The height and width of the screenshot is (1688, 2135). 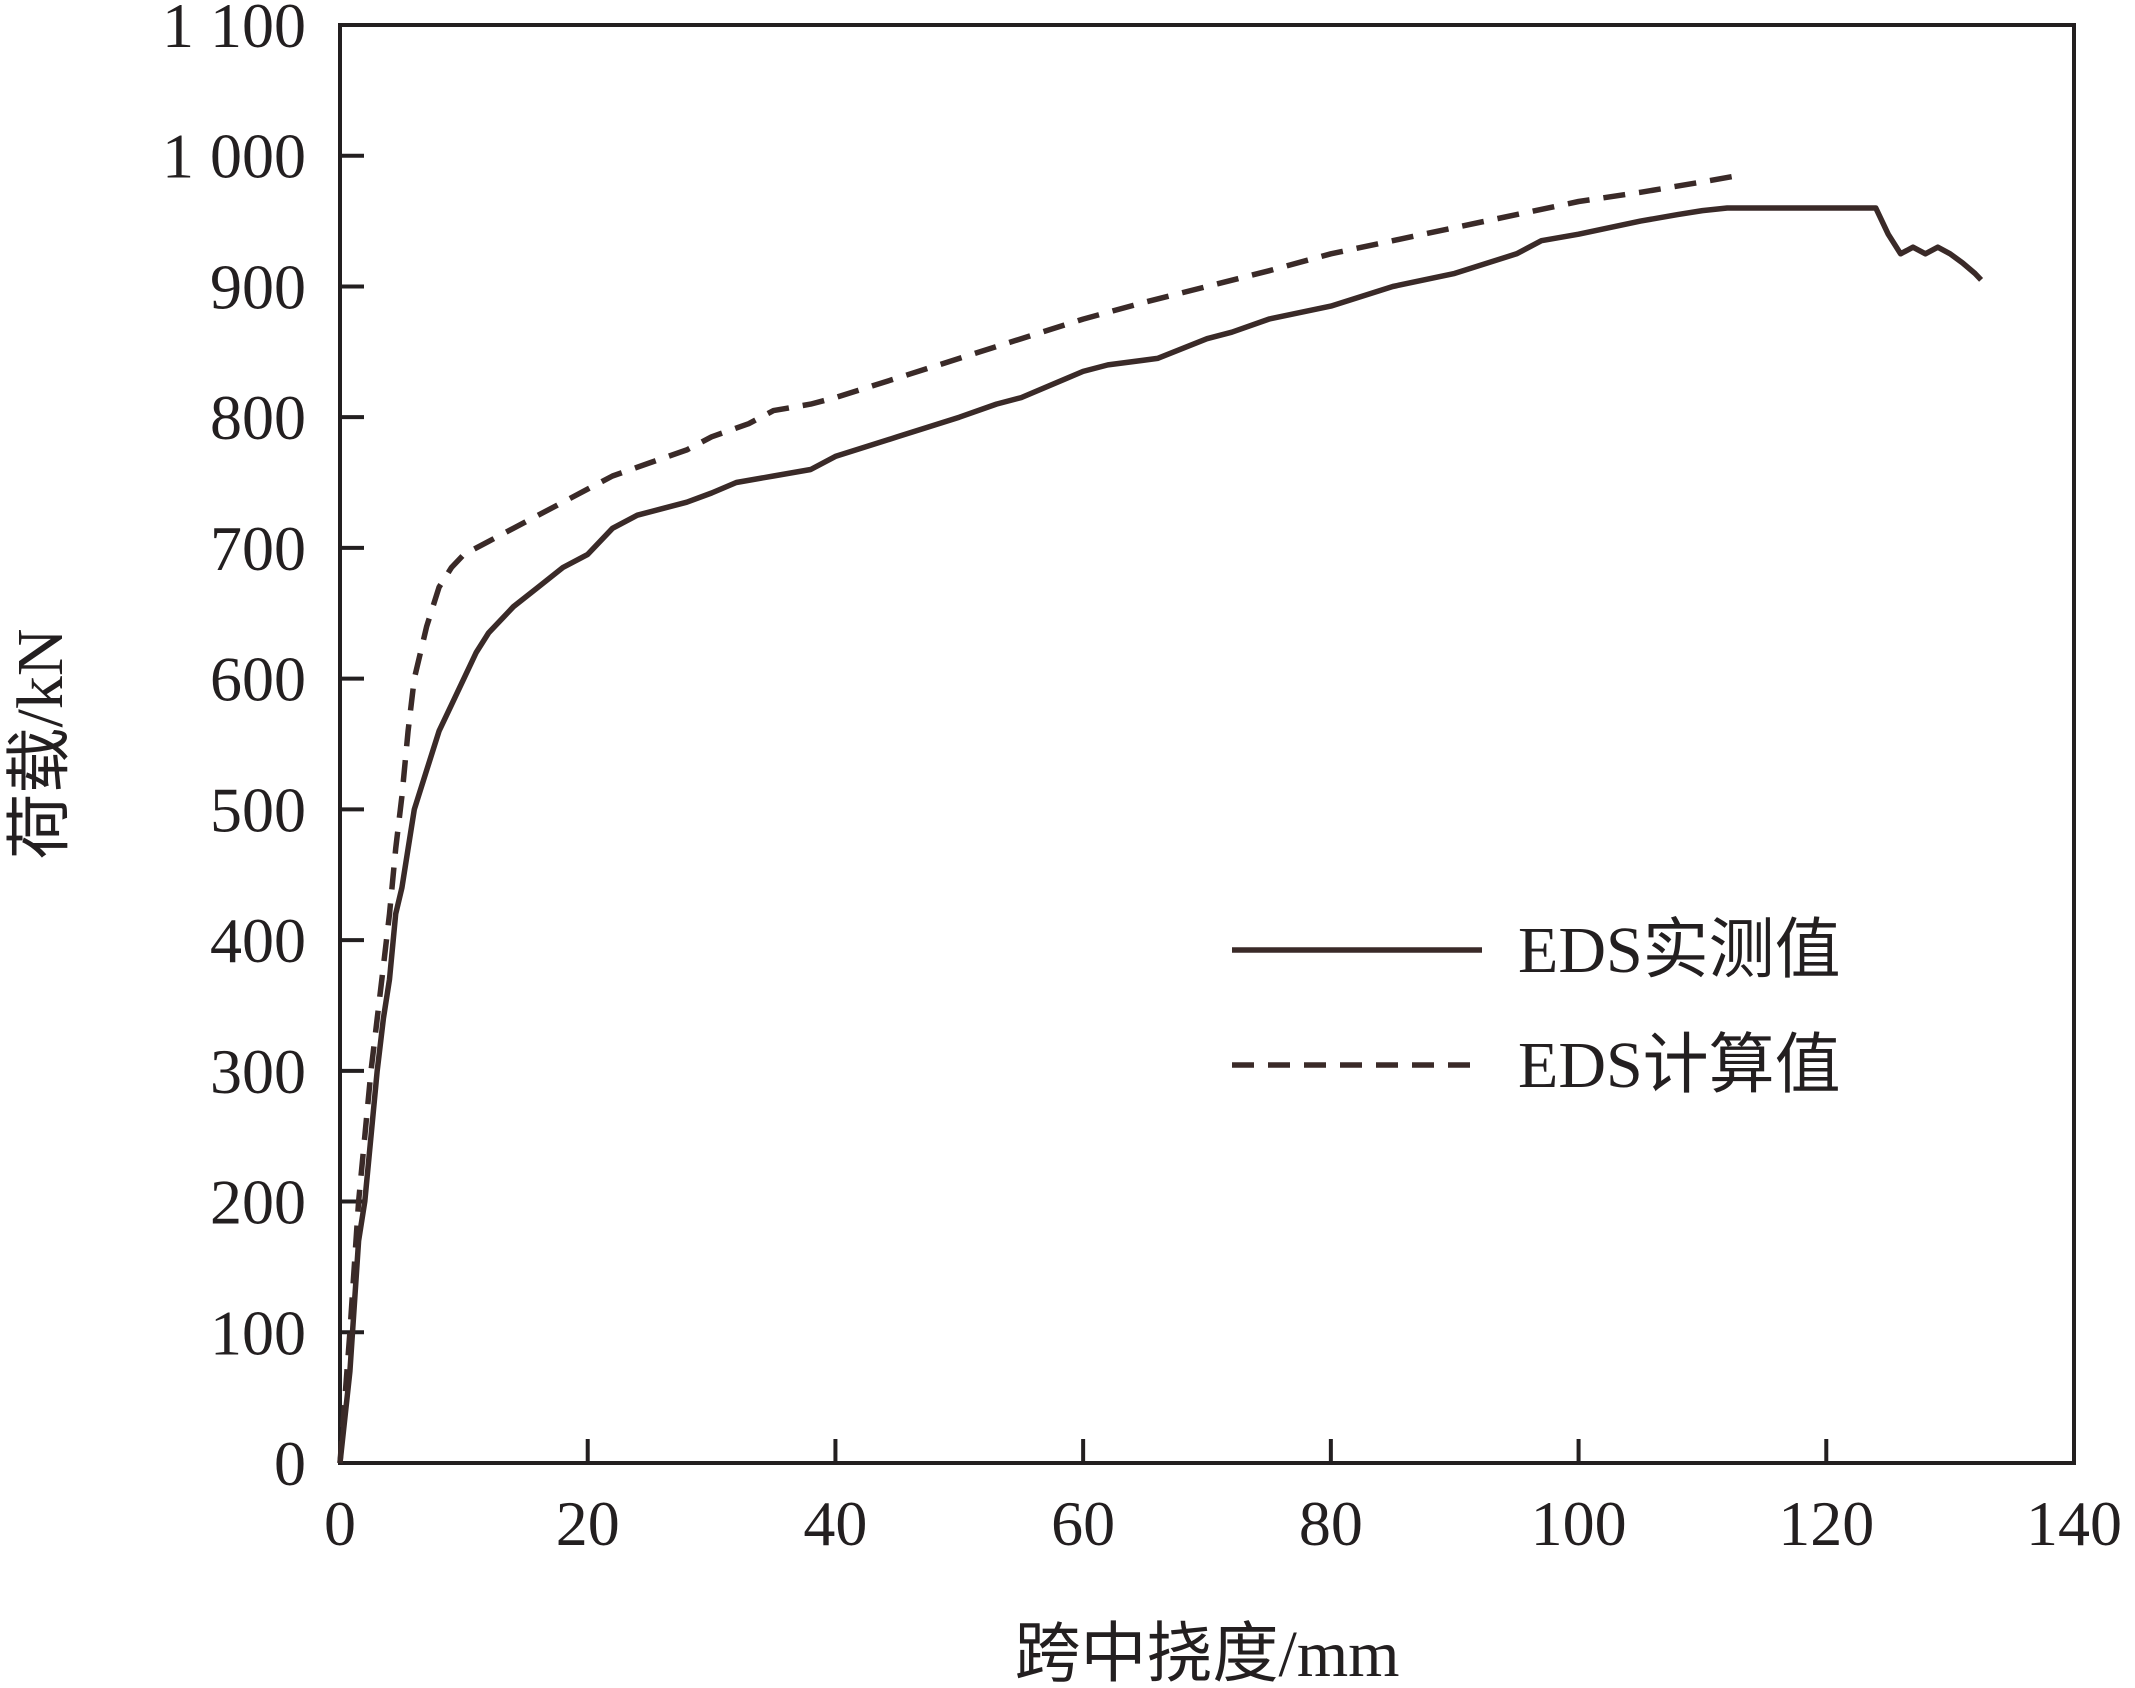 I want to click on x-tick-label: 80, so click(x=1331, y=1523).